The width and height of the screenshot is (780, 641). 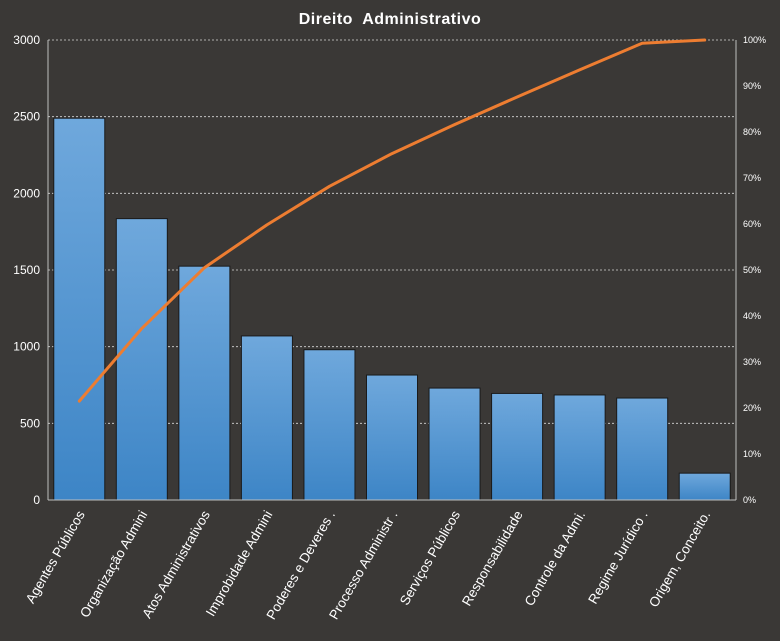 I want to click on y-right-tick-label: 30%, so click(x=752, y=362).